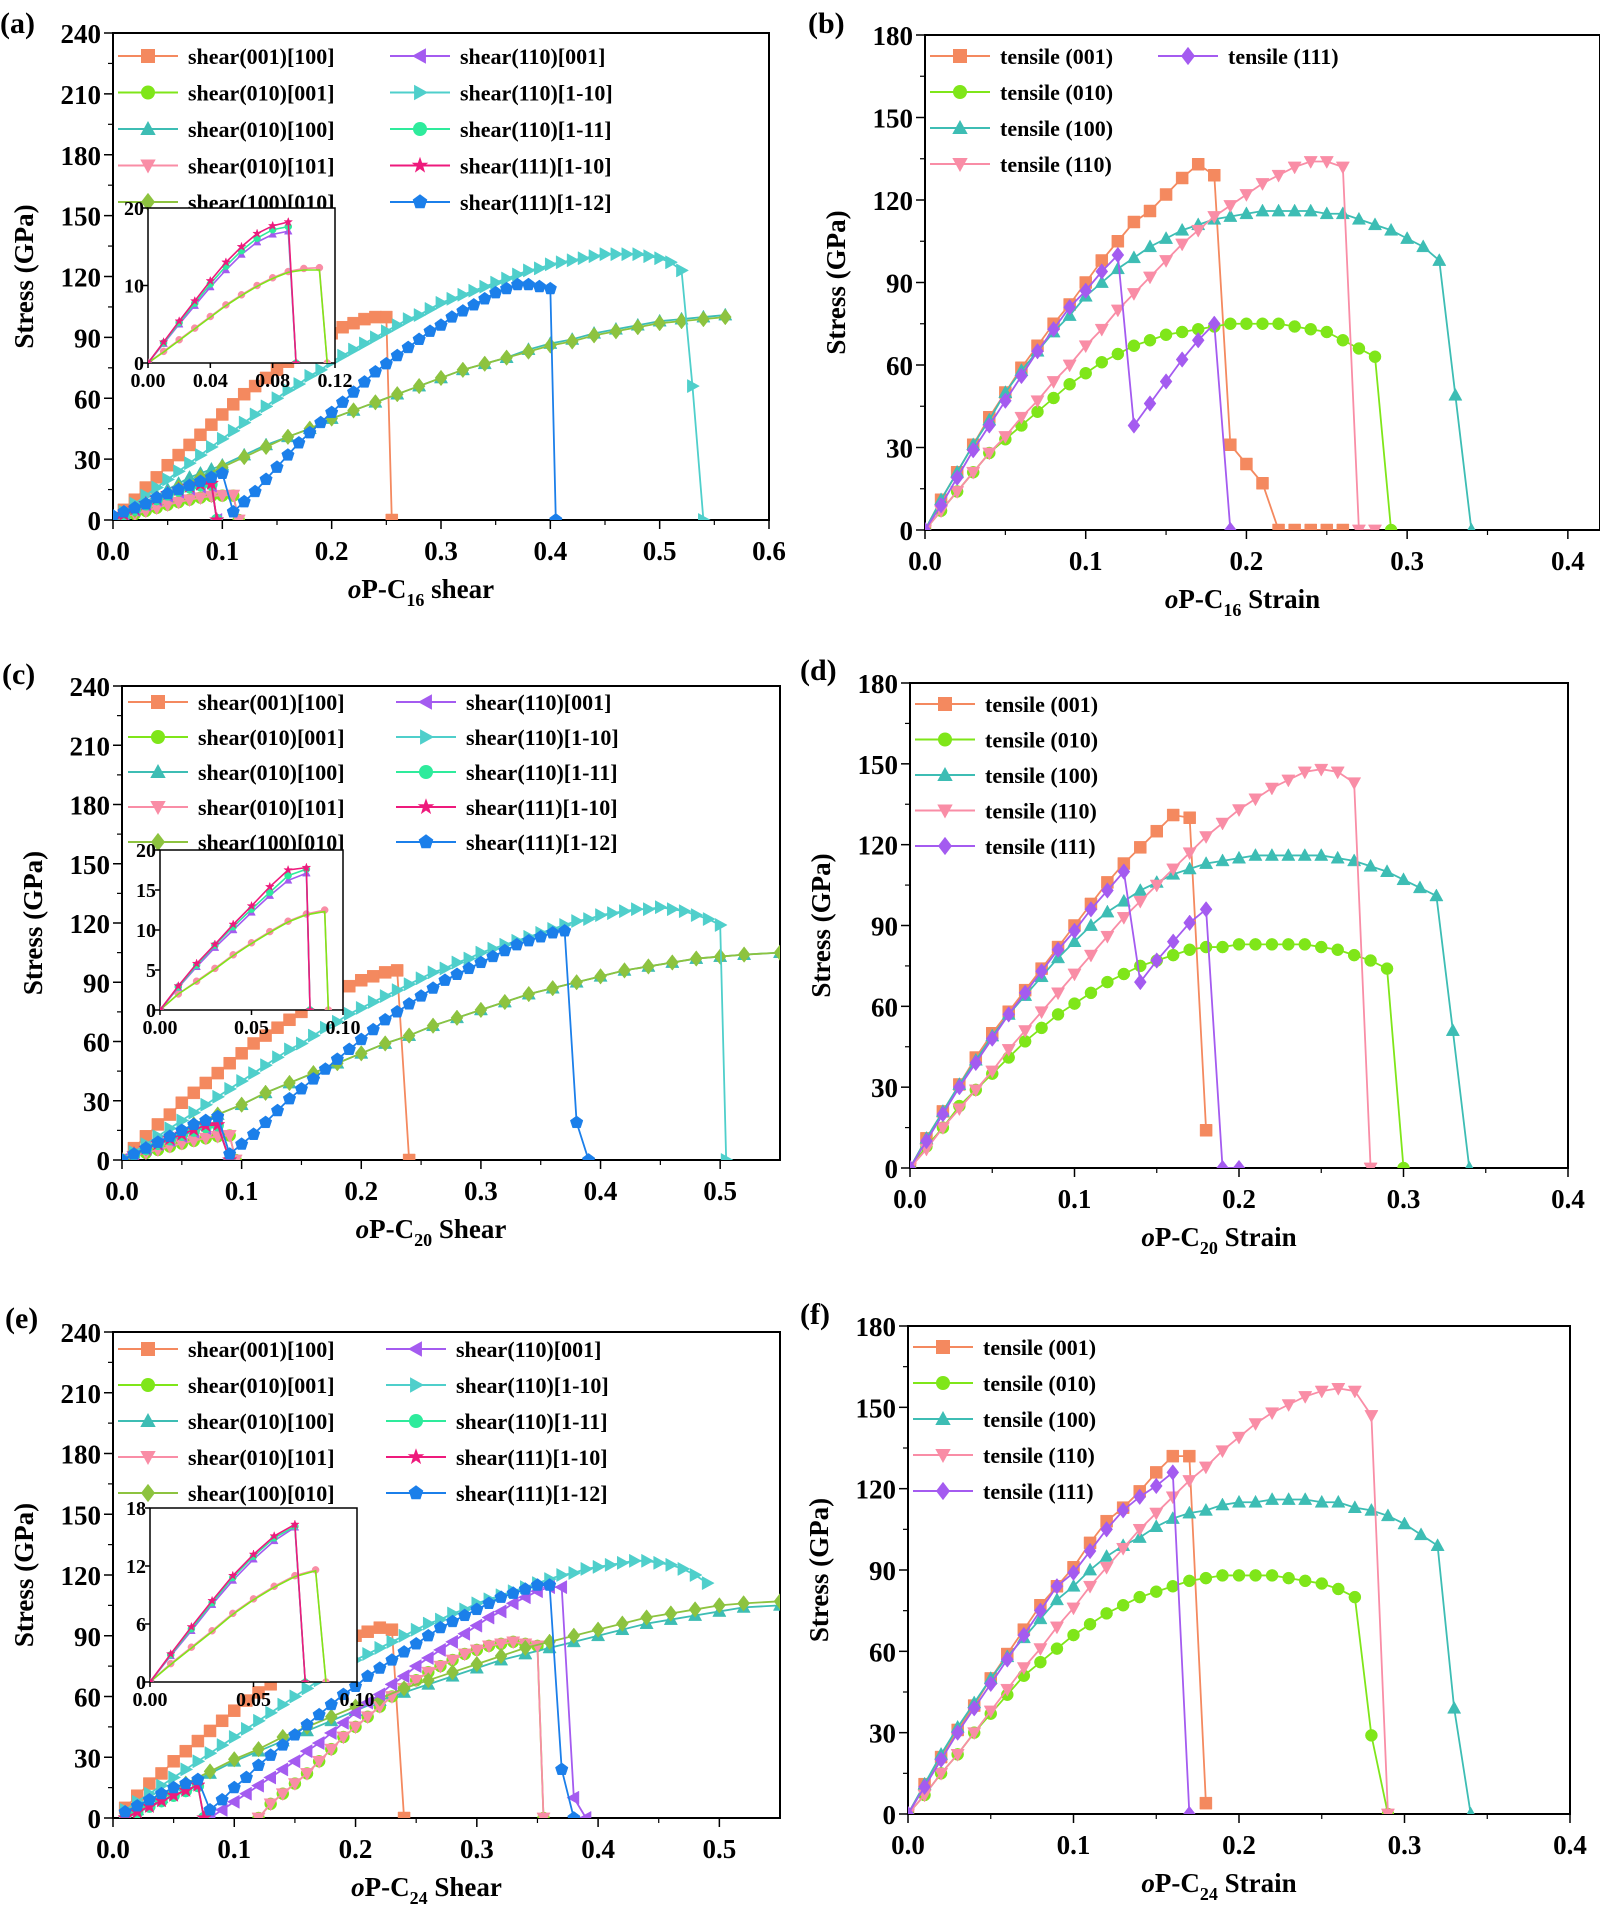 The width and height of the screenshot is (1600, 1910). I want to click on legend-label: tensile (100), so click(1041, 775).